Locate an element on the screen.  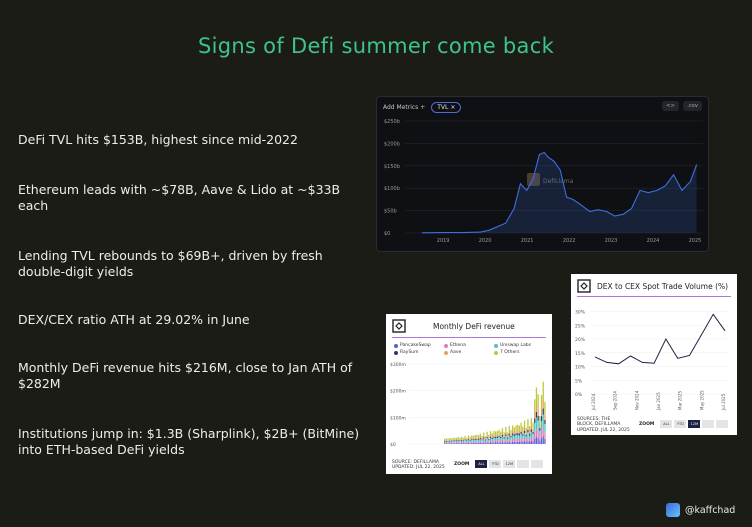
dex-y-tick: 30% is located at coordinates (580, 313).